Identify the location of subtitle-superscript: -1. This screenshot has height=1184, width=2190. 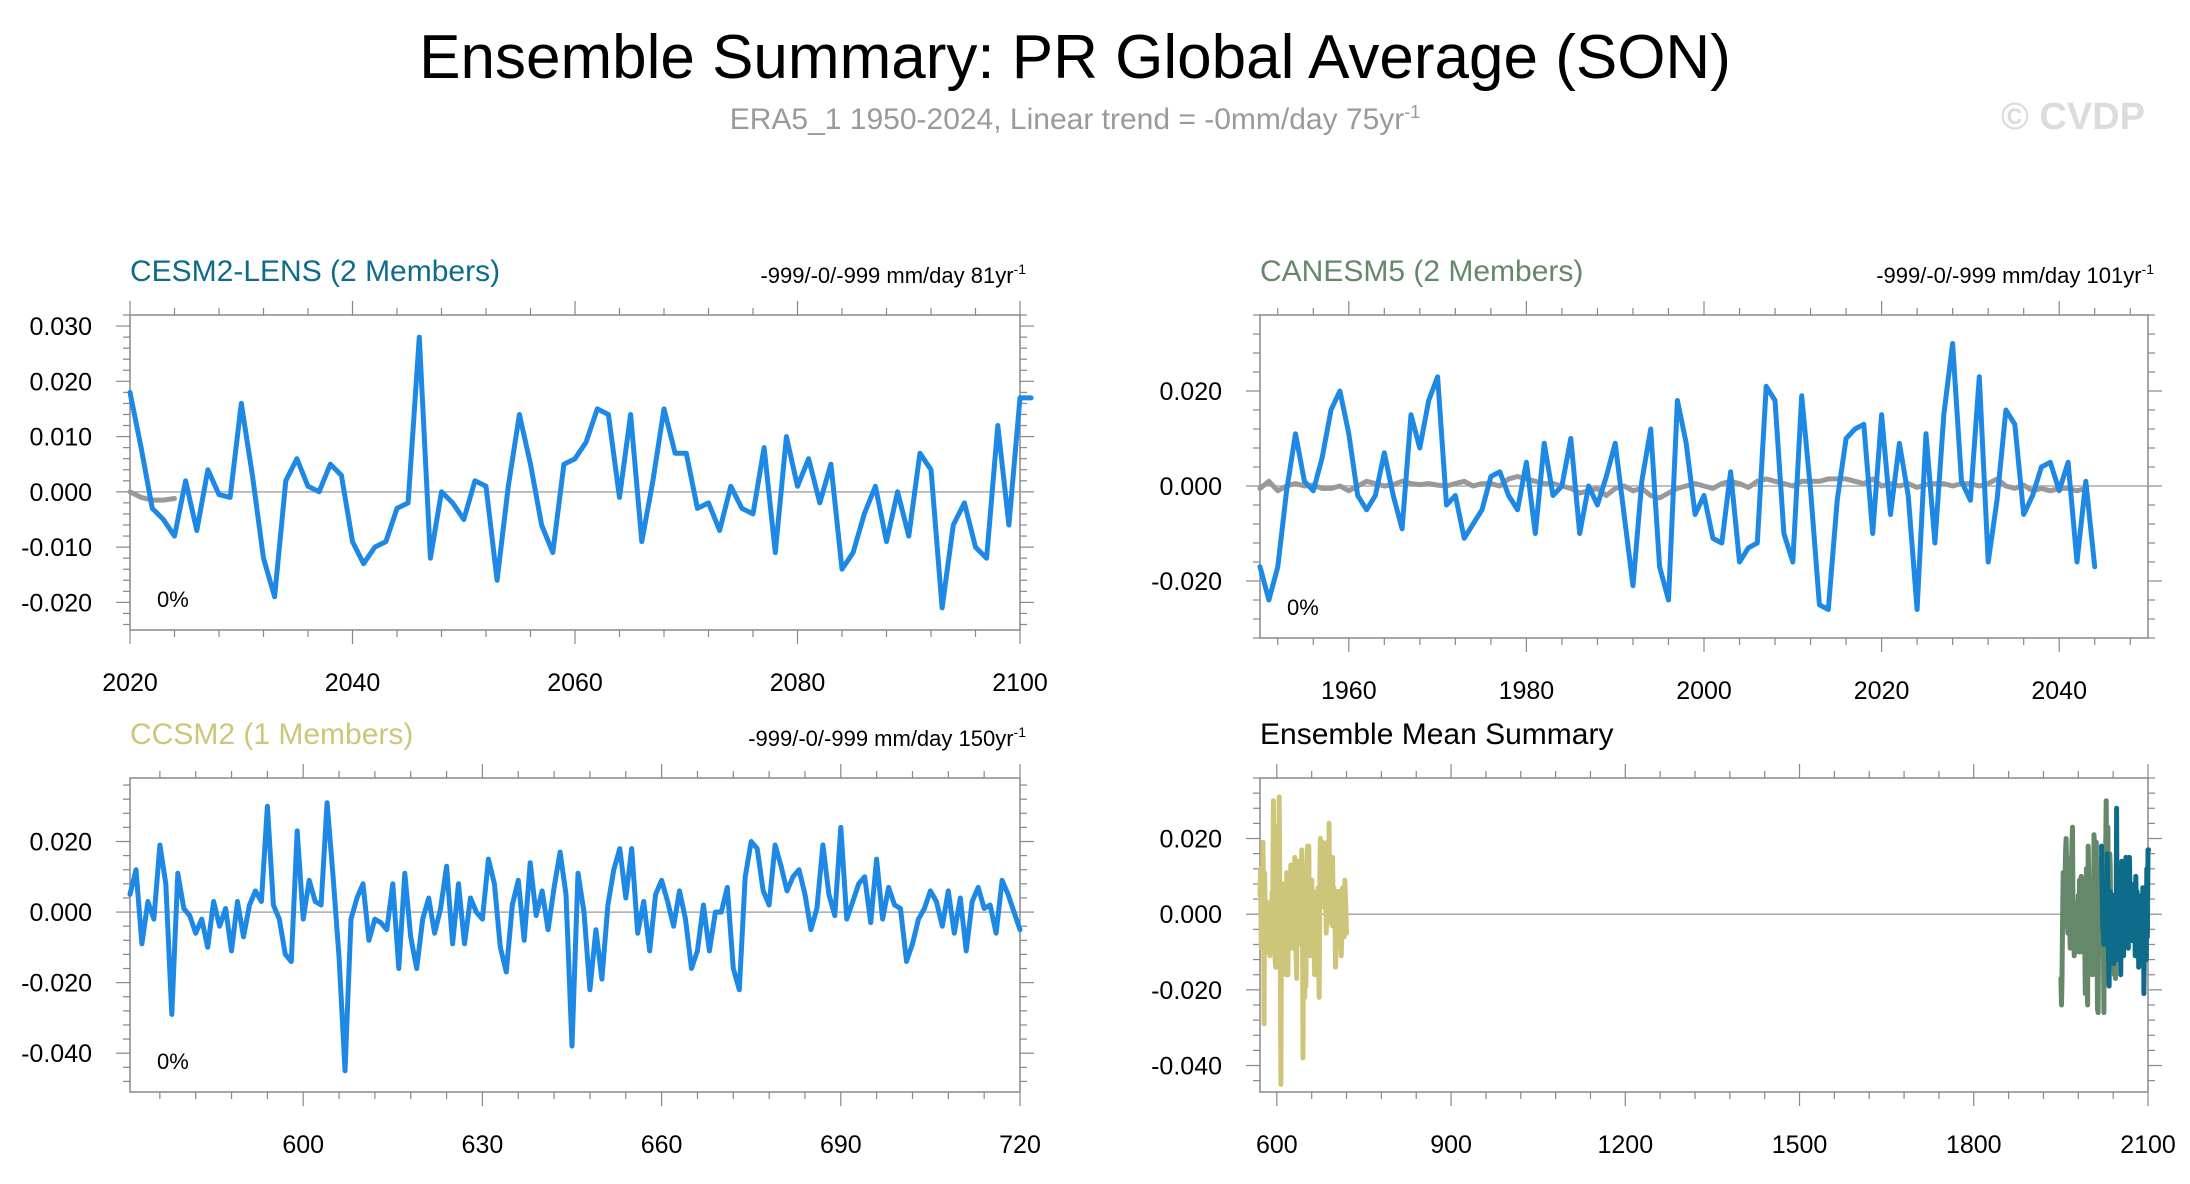
(1412, 112).